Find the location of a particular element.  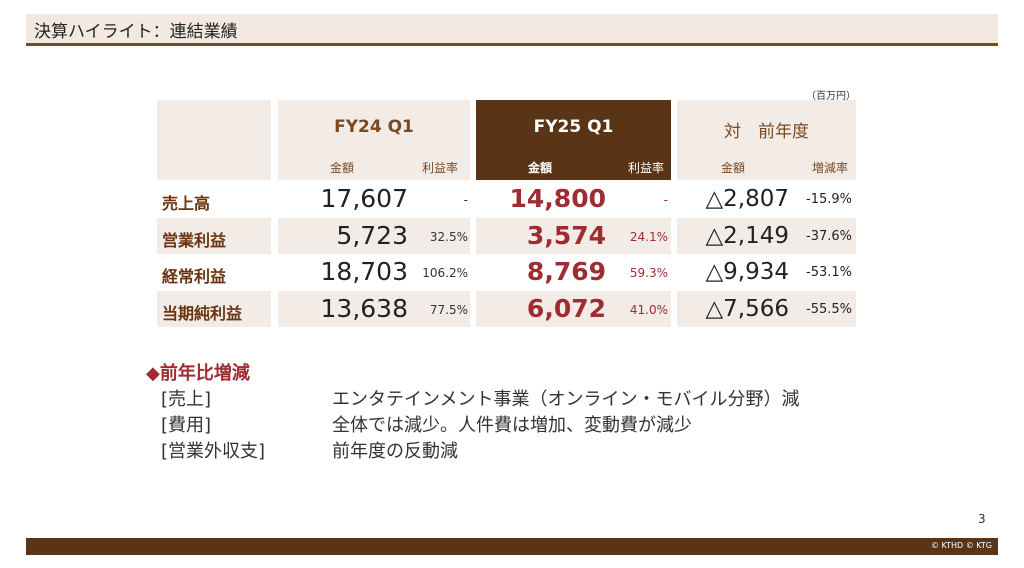

header-fy25: FY25 Q1 is located at coordinates (573, 127).